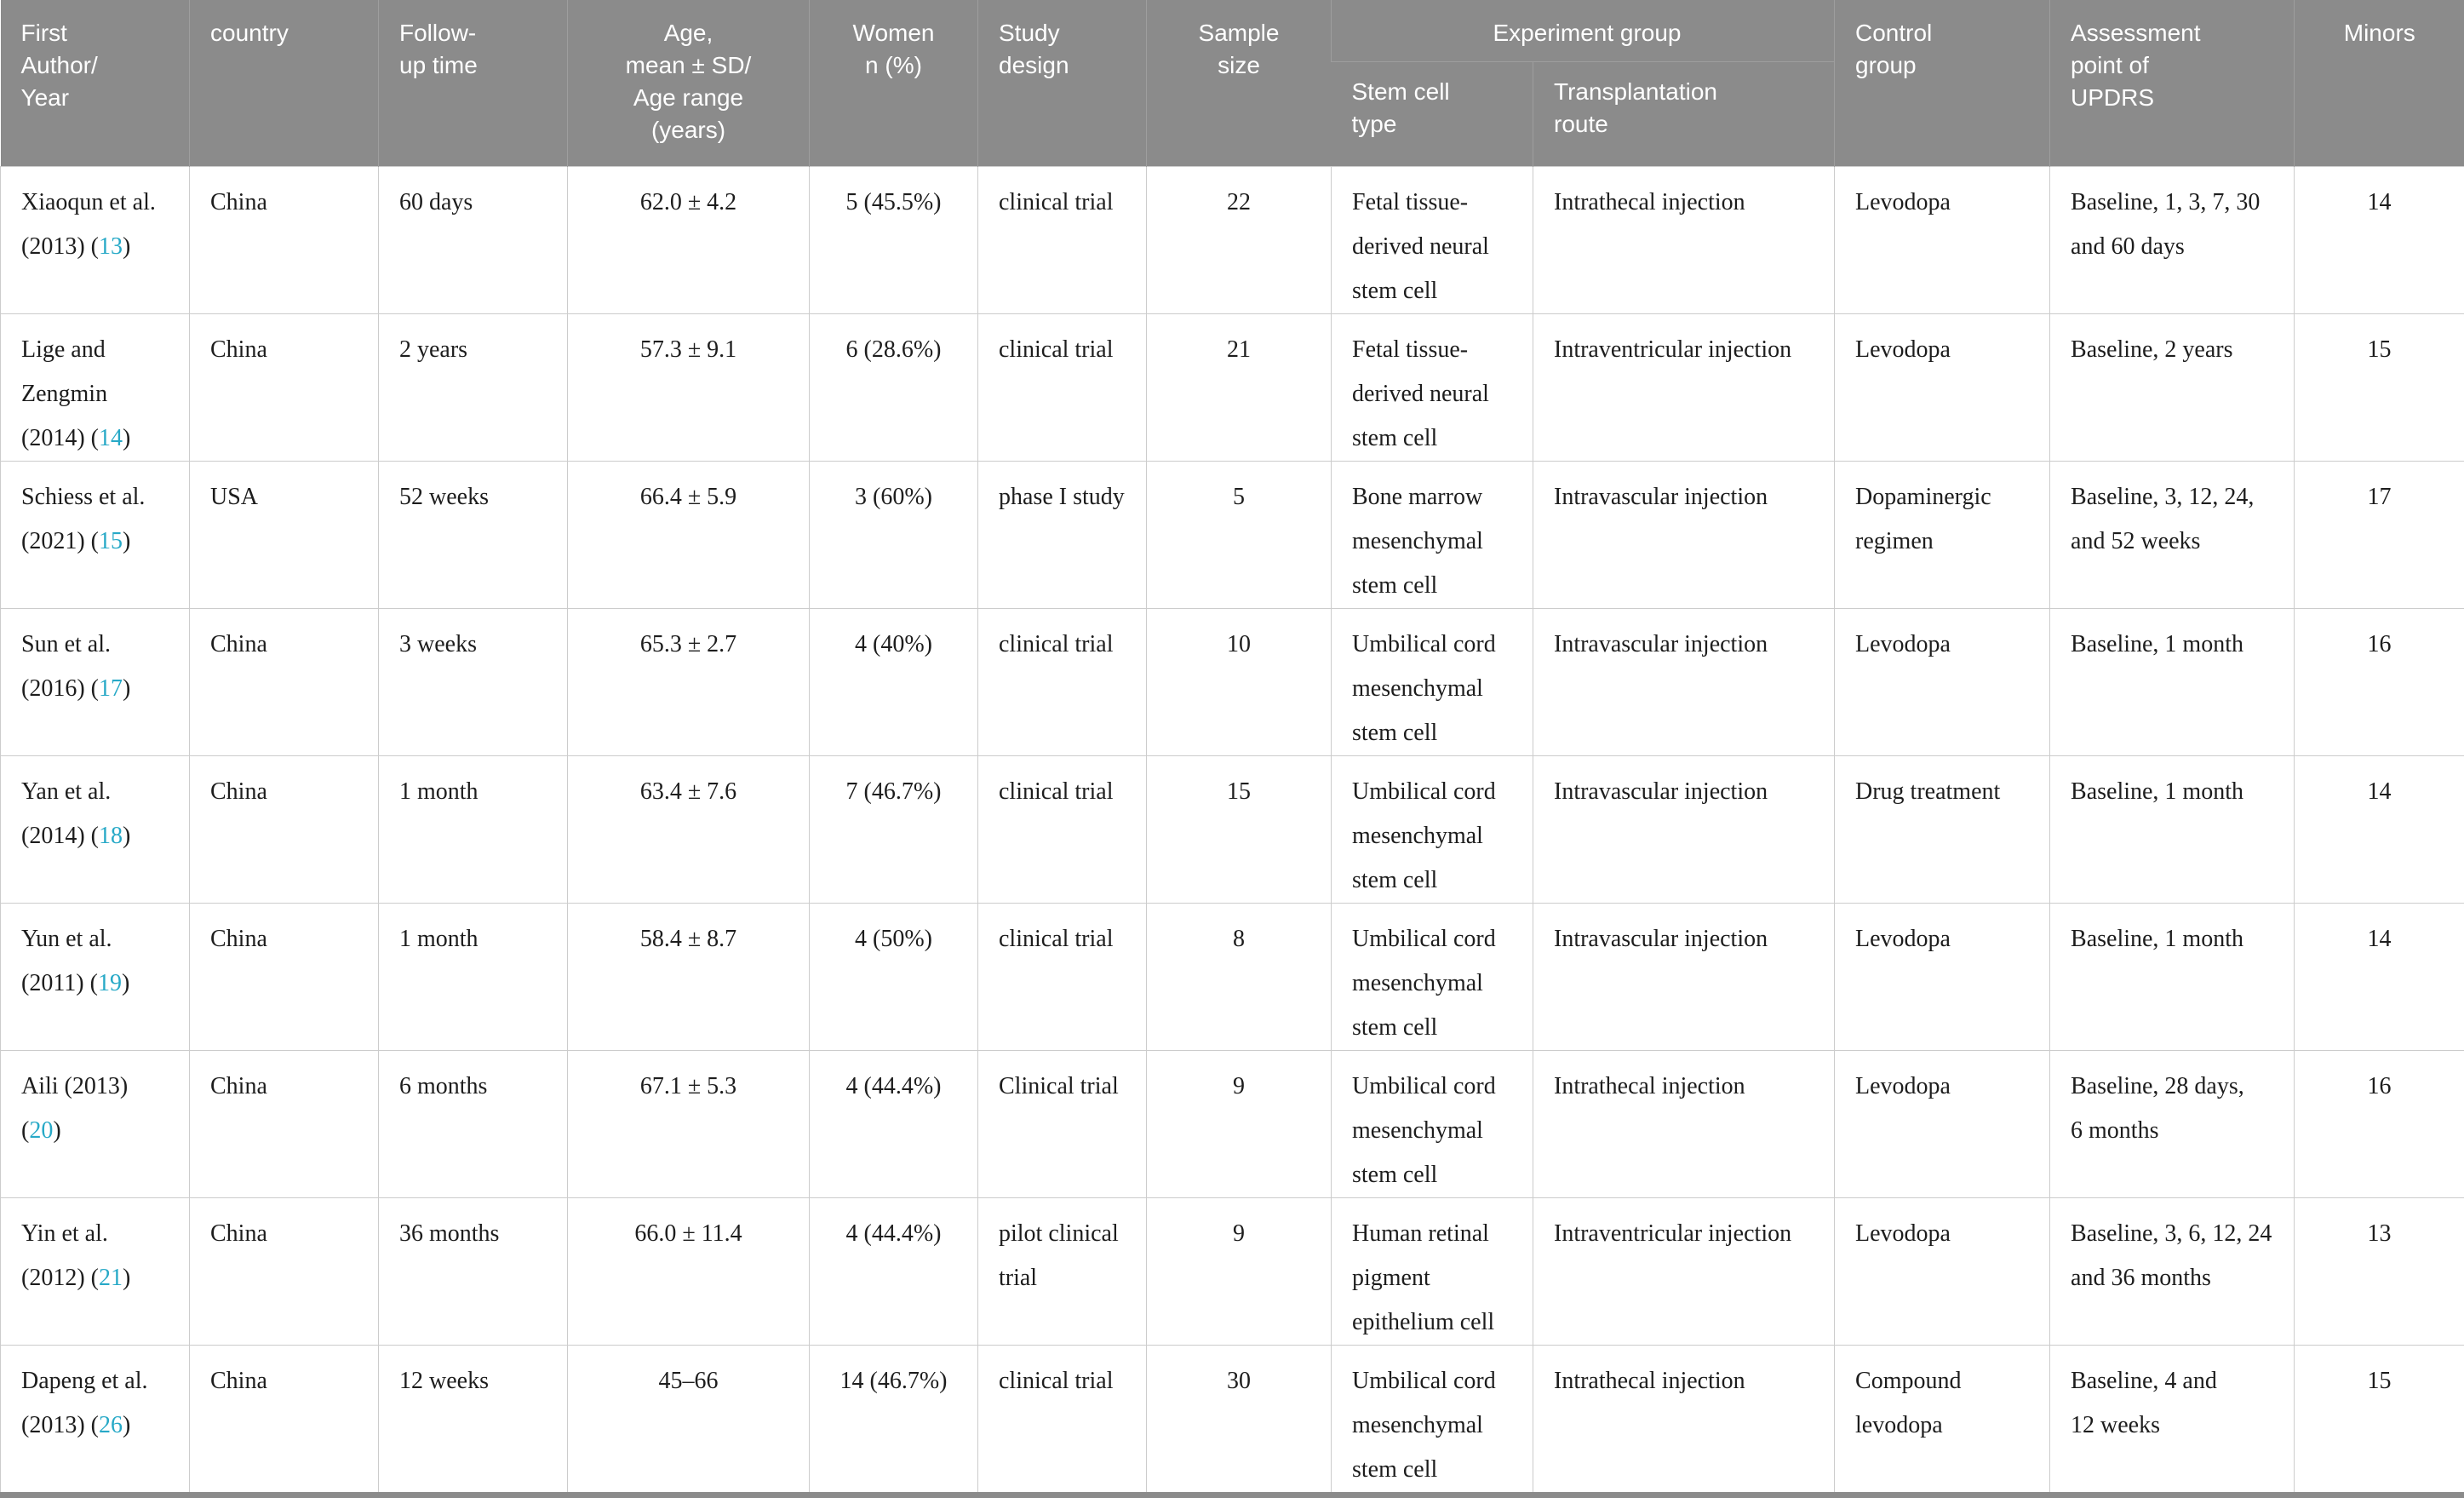 The height and width of the screenshot is (1498, 2464). What do you see at coordinates (111, 1425) in the screenshot?
I see `citation-link: 26` at bounding box center [111, 1425].